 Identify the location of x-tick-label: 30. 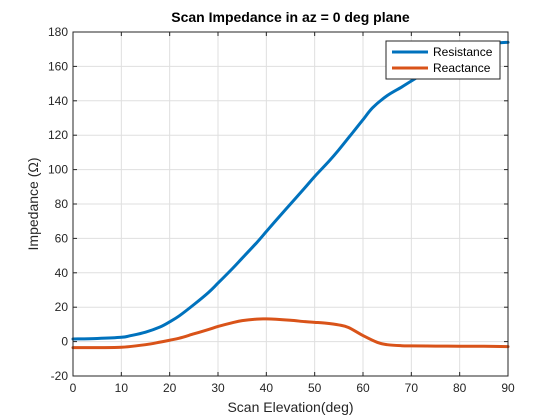
(218, 388).